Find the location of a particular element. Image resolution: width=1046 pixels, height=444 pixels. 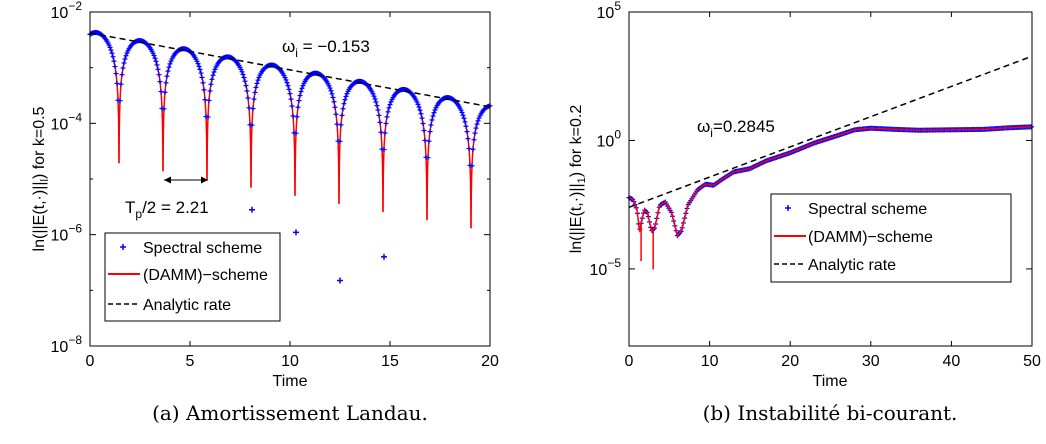

b-xtick-label: 50 is located at coordinates (1032, 361).